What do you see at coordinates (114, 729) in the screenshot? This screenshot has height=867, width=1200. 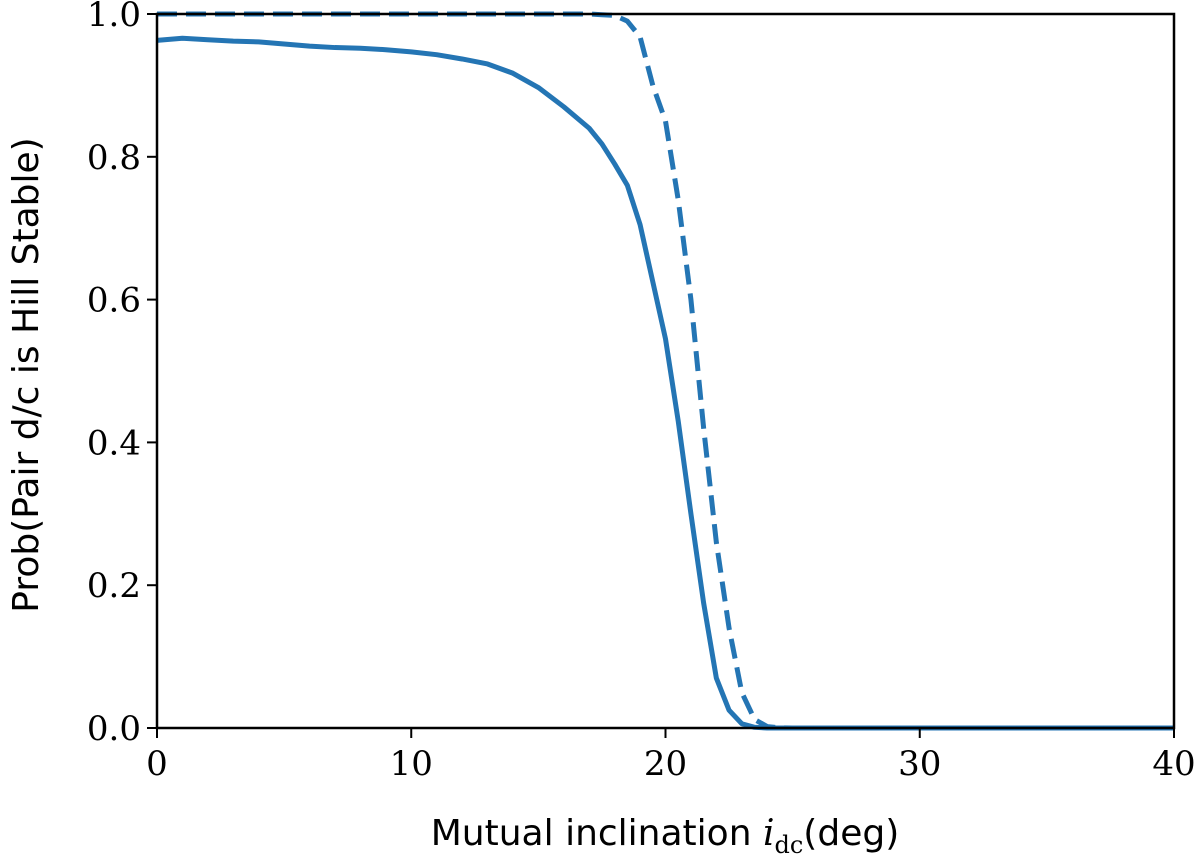 I see `y-tick-label: 0.0` at bounding box center [114, 729].